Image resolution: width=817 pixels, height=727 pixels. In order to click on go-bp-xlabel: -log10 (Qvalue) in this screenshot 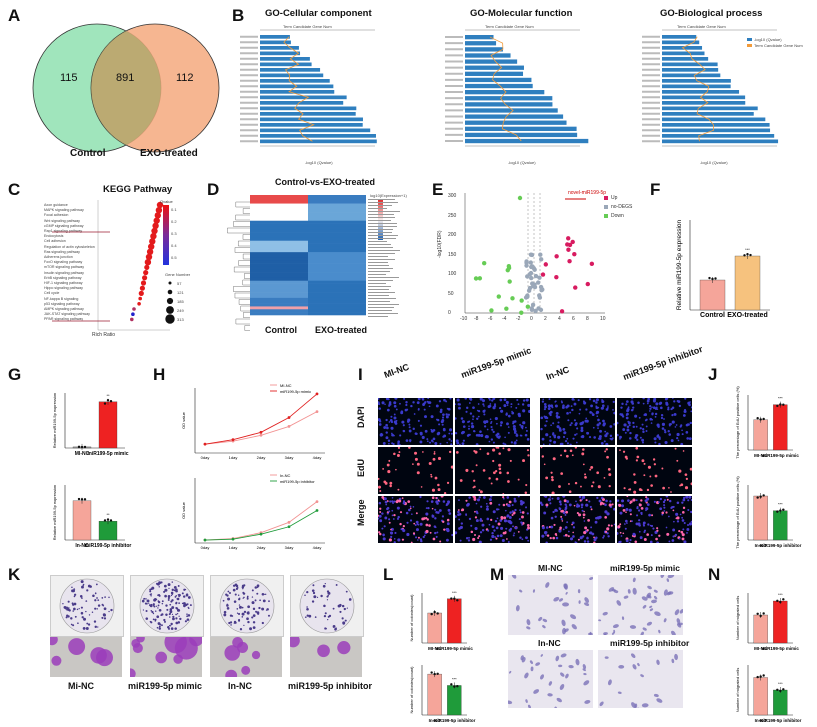, I will do `click(714, 162)`.